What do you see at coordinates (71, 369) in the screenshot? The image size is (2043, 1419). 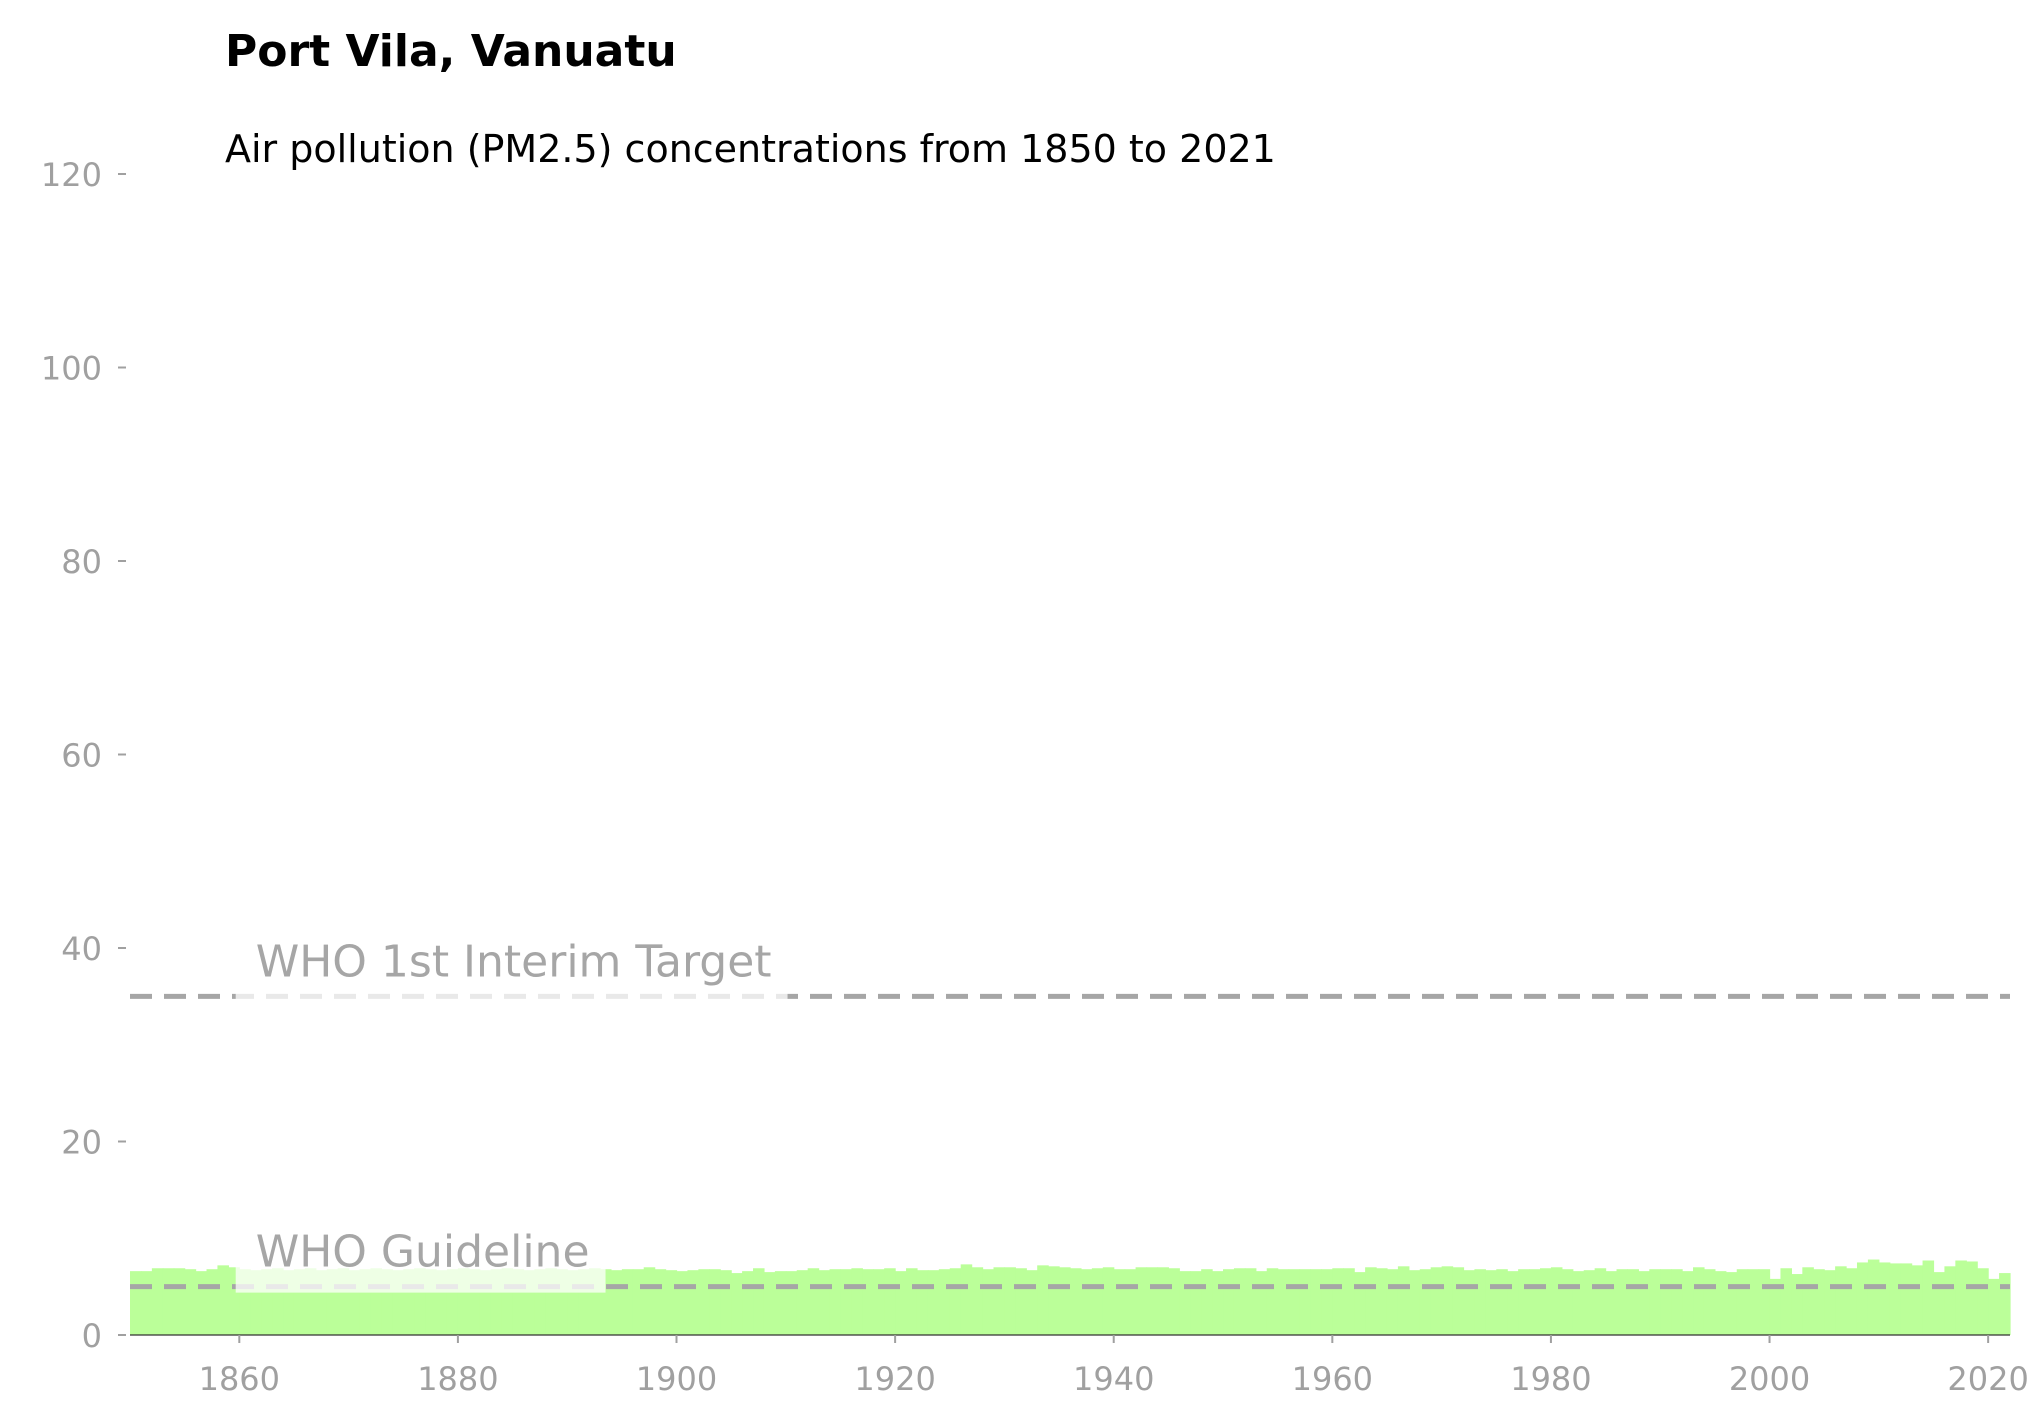 I see `y-tick-label: 100` at bounding box center [71, 369].